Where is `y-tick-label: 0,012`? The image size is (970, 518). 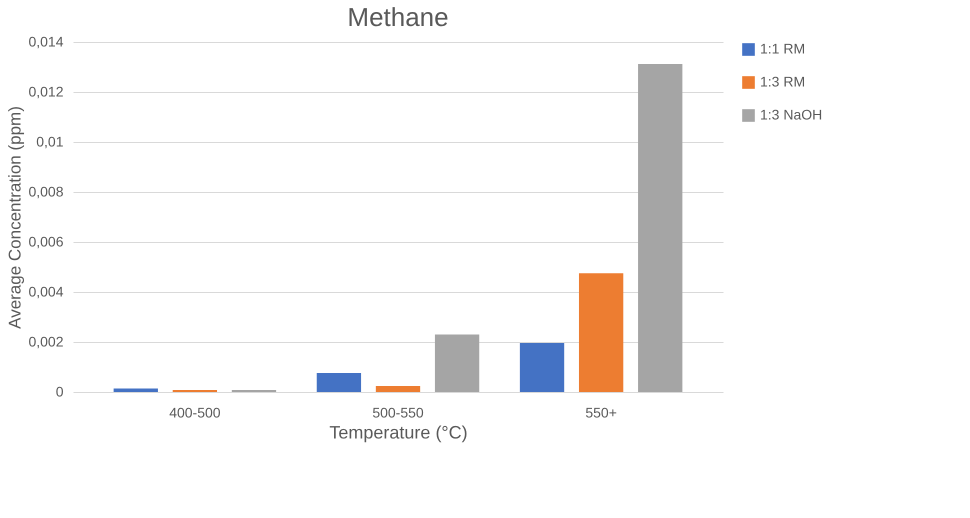
y-tick-label: 0,012 is located at coordinates (46, 92).